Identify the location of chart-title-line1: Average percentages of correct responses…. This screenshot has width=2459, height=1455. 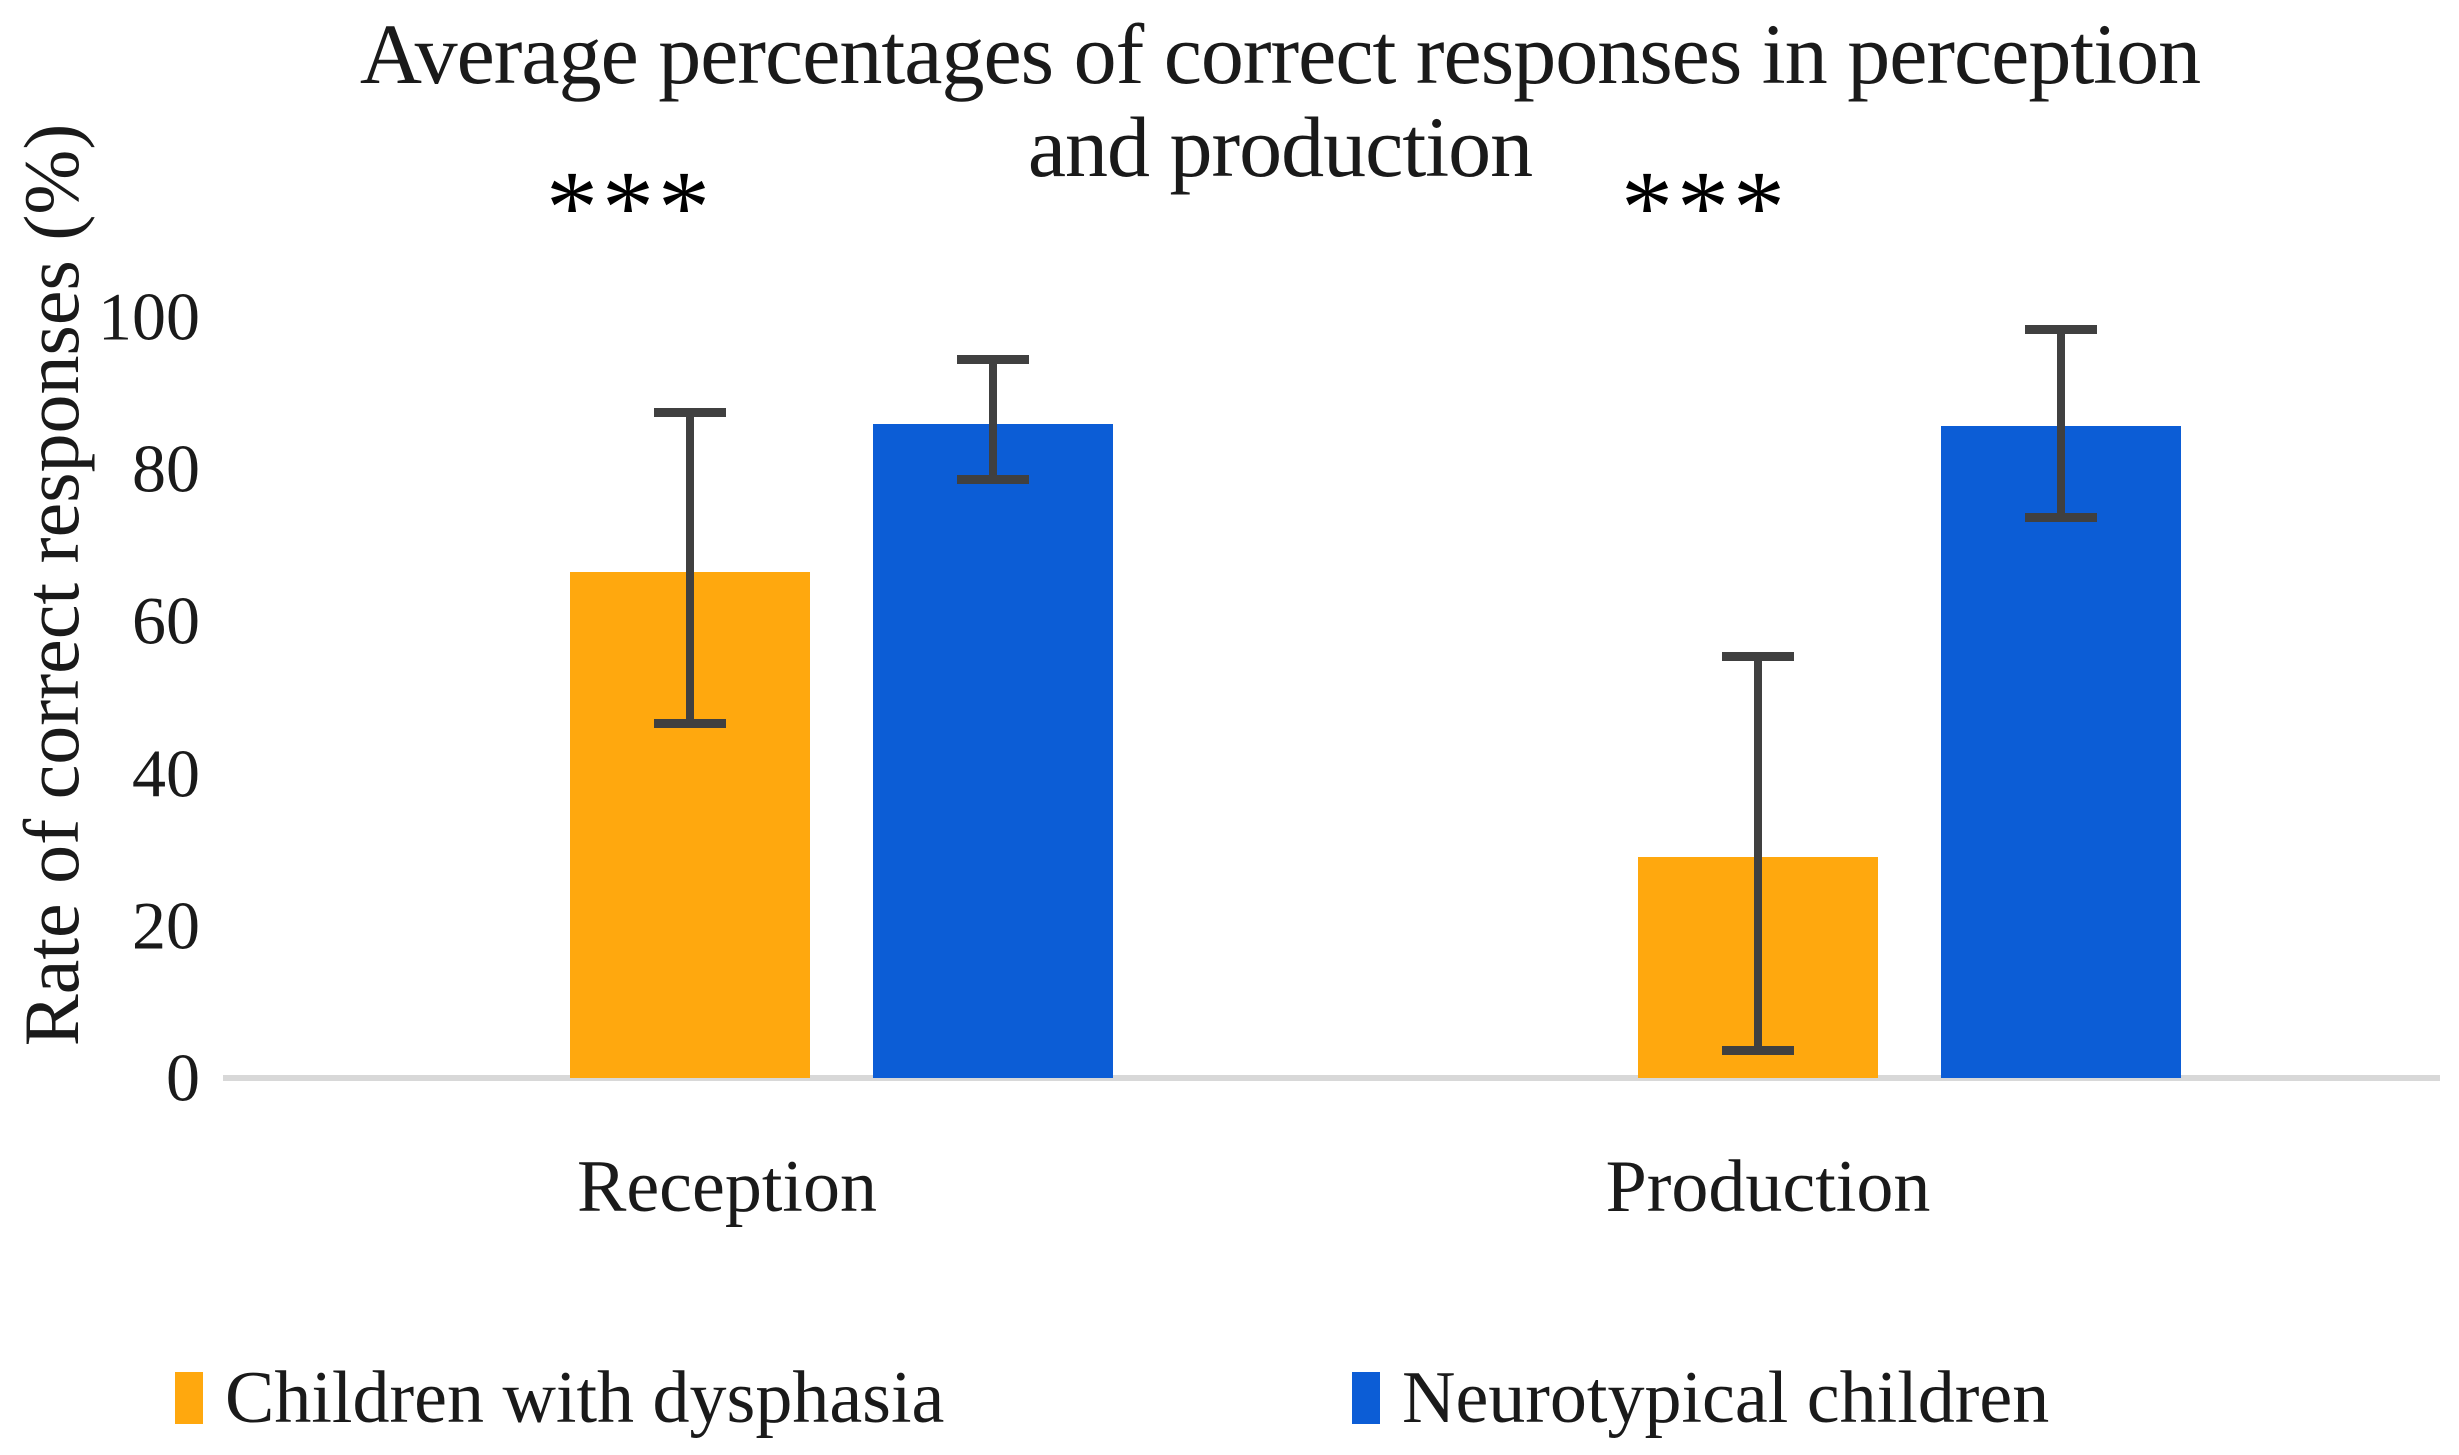
(1280, 54).